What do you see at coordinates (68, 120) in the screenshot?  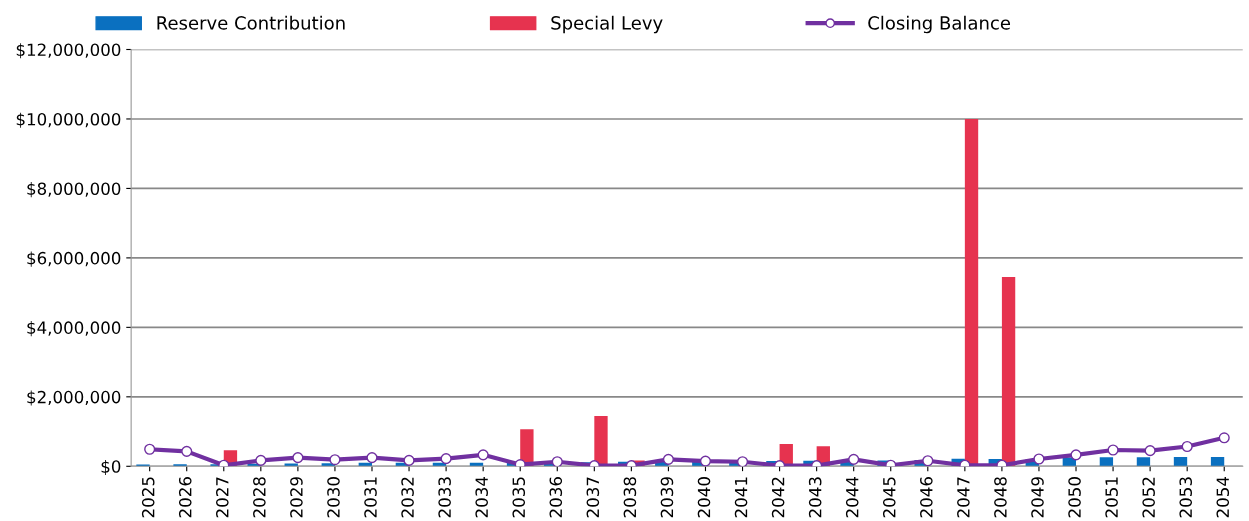 I see `y-tick-label: $10,000,000` at bounding box center [68, 120].